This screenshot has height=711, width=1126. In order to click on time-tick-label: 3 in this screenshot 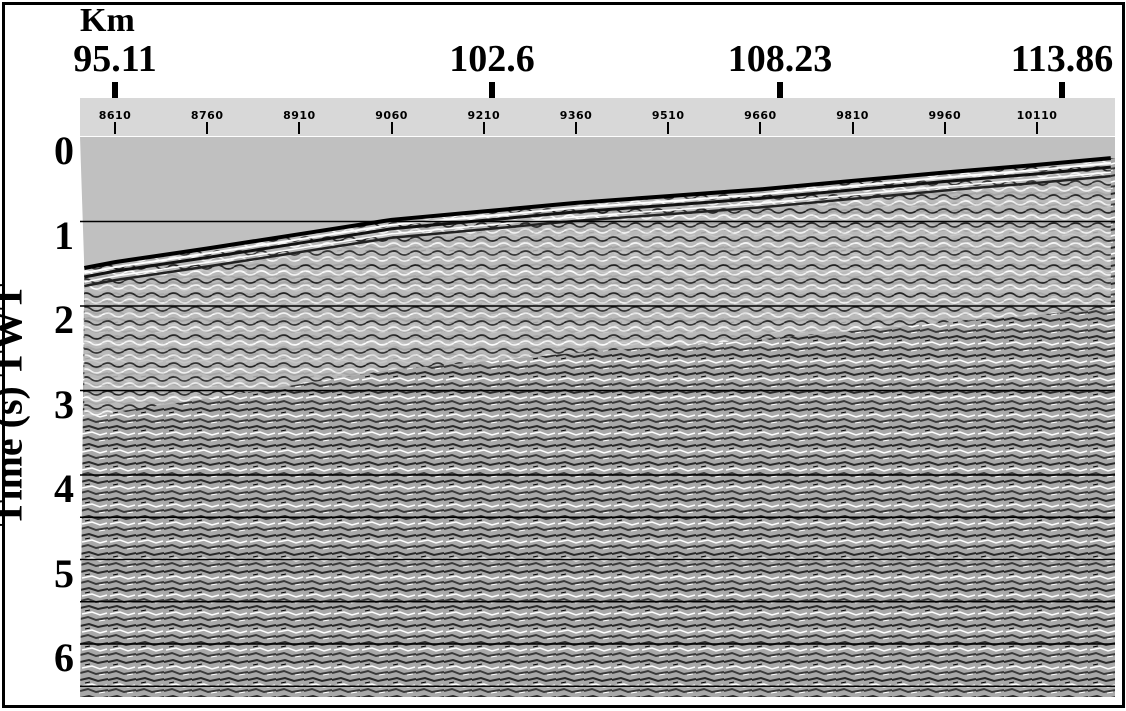, I will do `click(64, 404)`.